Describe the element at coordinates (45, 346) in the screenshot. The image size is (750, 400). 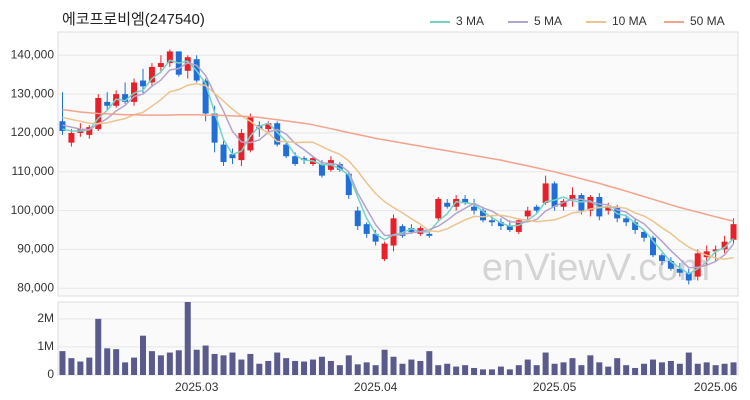
I see `y-tick-label: 1M` at that location.